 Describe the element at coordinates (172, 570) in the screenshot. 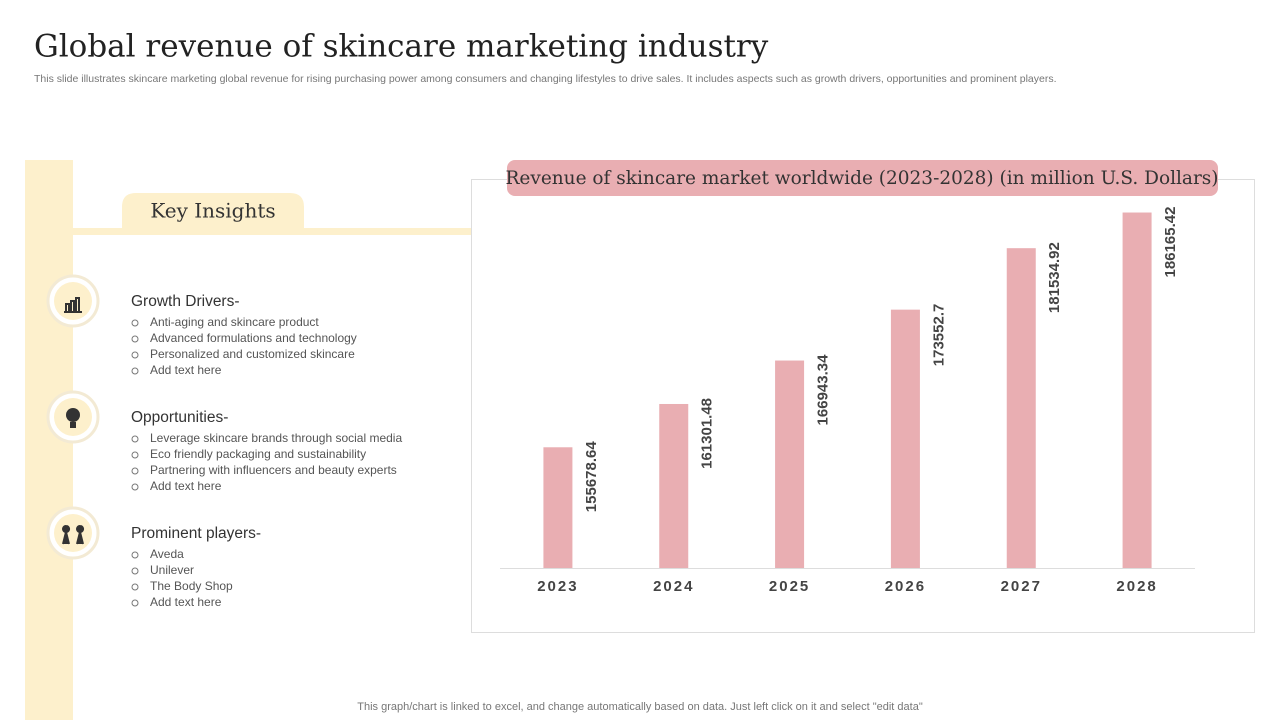

I see `section-item: Unilever` at that location.